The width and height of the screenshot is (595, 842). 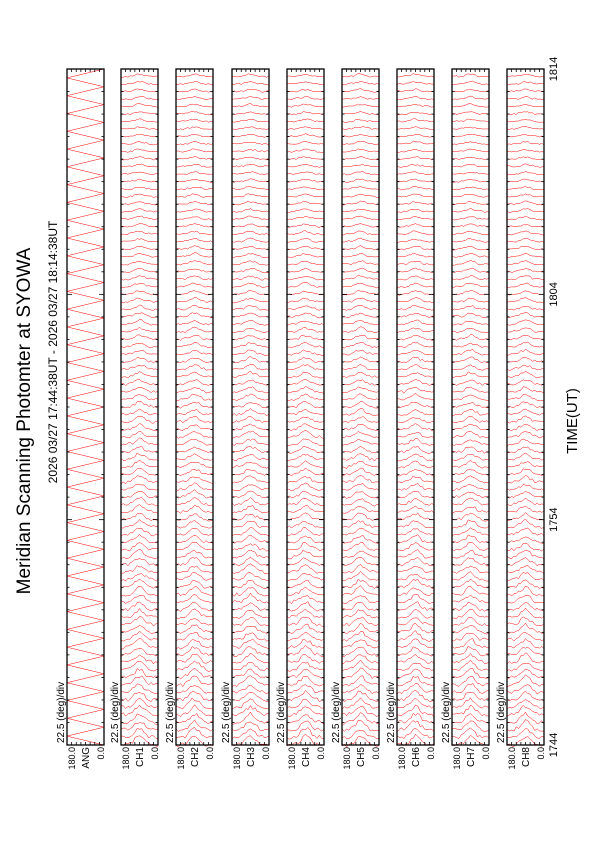 What do you see at coordinates (411, 419) in the screenshot?
I see `panel-ch6: 180.0 0.0 CH6 22.5 (deg)/div` at bounding box center [411, 419].